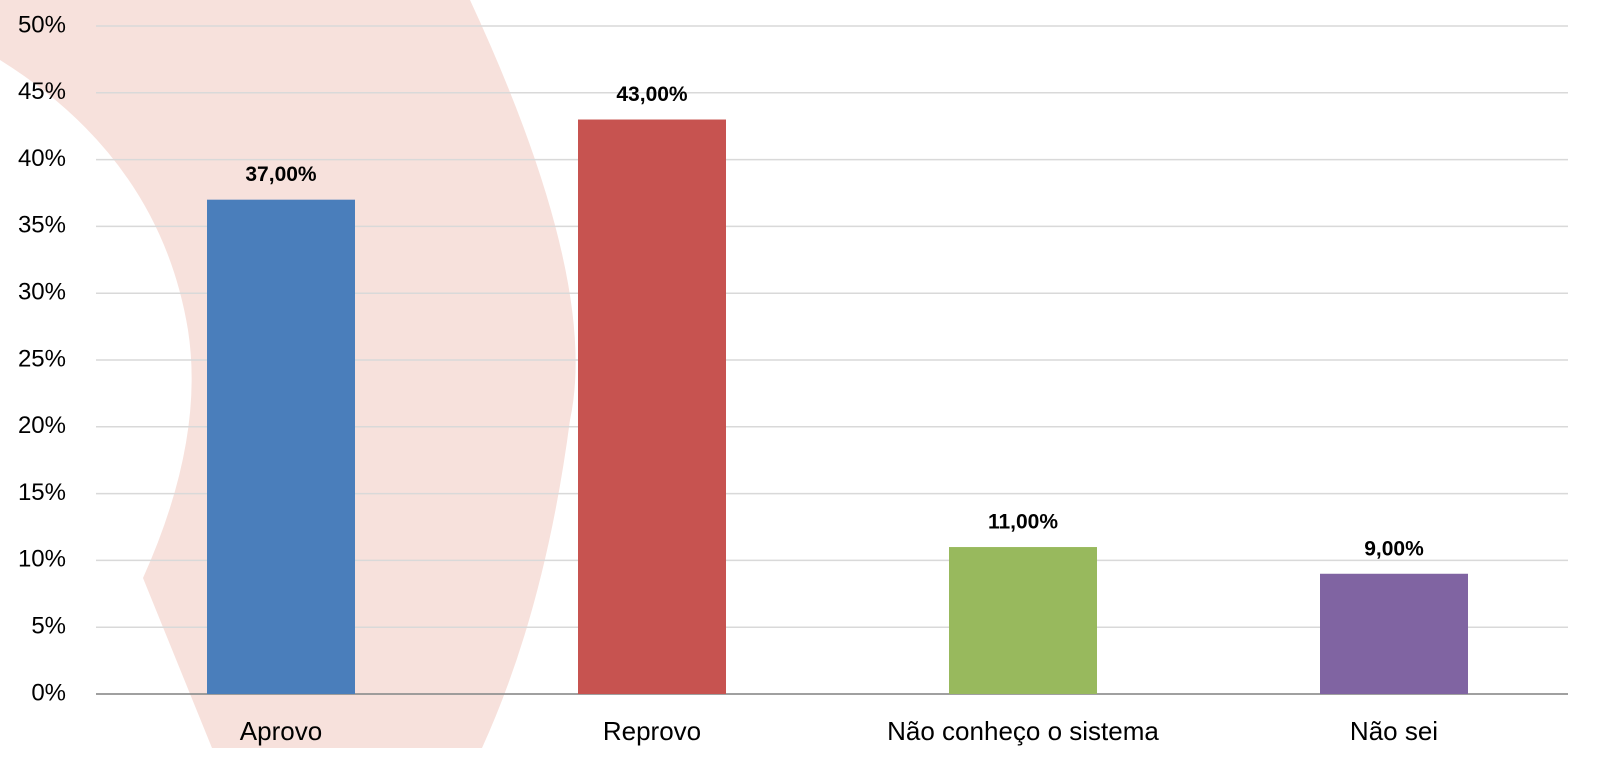 This screenshot has width=1621, height=773. I want to click on x-tick-label: Reprovo, so click(652, 731).